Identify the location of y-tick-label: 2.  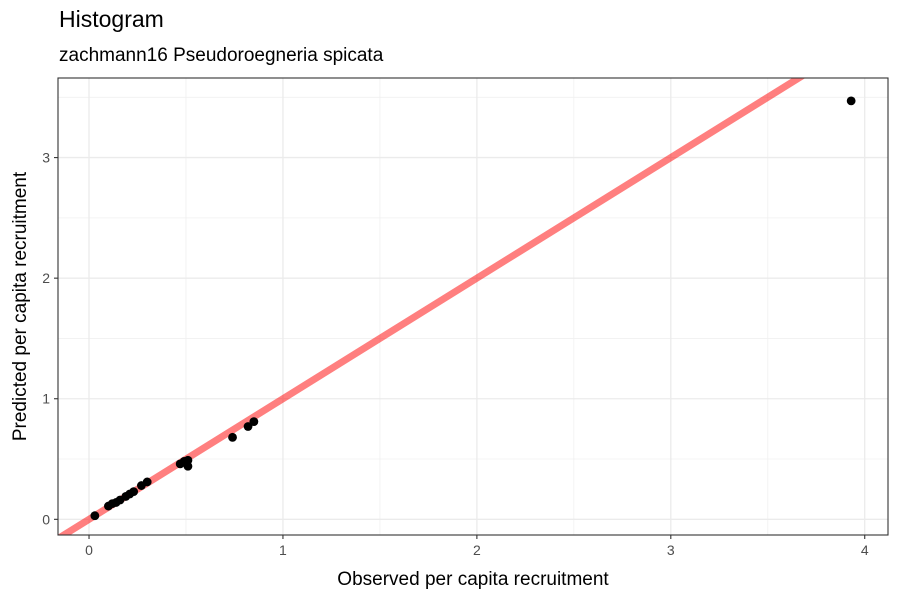
(46, 278).